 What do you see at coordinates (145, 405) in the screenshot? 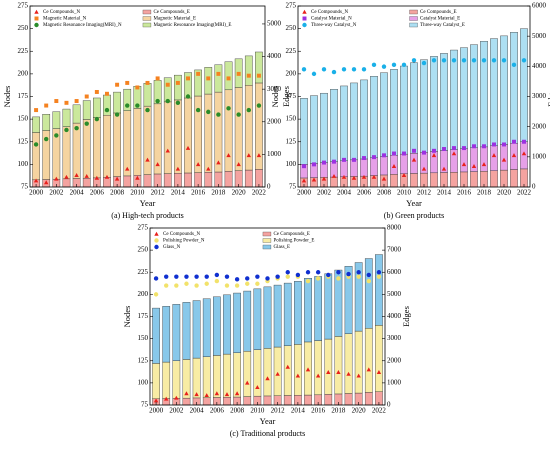
I see `y-tick-label: 75` at bounding box center [145, 405].